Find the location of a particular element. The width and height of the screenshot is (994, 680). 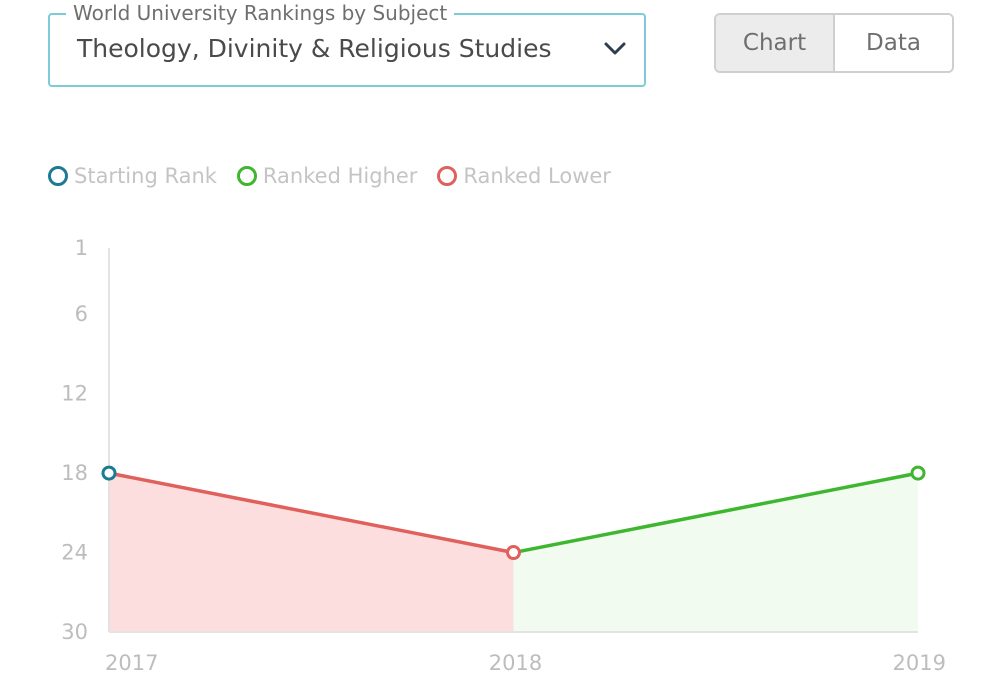

legend-label-starting-rank: Starting Rank is located at coordinates (145, 176).